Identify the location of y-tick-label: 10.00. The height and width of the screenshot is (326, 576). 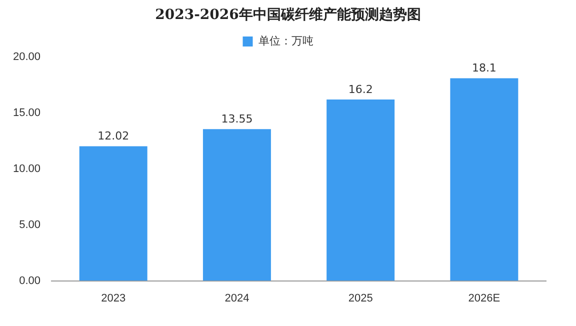
(26, 168).